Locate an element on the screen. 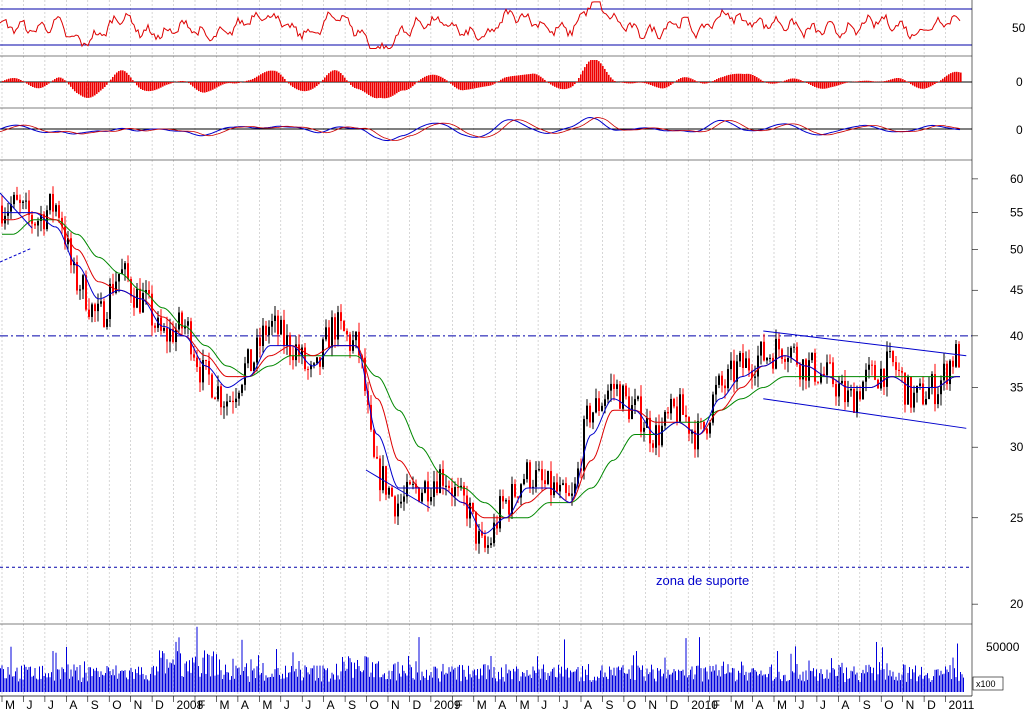 This screenshot has width=1030, height=711. month-label: O is located at coordinates (374, 704).